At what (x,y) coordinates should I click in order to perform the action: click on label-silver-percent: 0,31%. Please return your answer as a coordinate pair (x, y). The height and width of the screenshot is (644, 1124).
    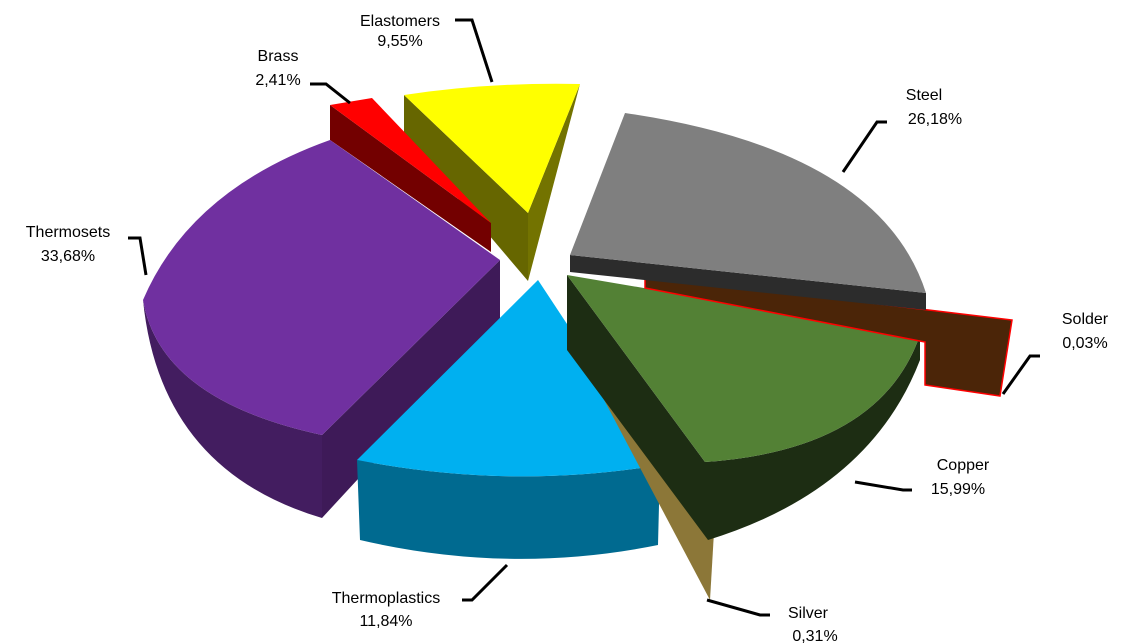
    Looking at the image, I should click on (814, 636).